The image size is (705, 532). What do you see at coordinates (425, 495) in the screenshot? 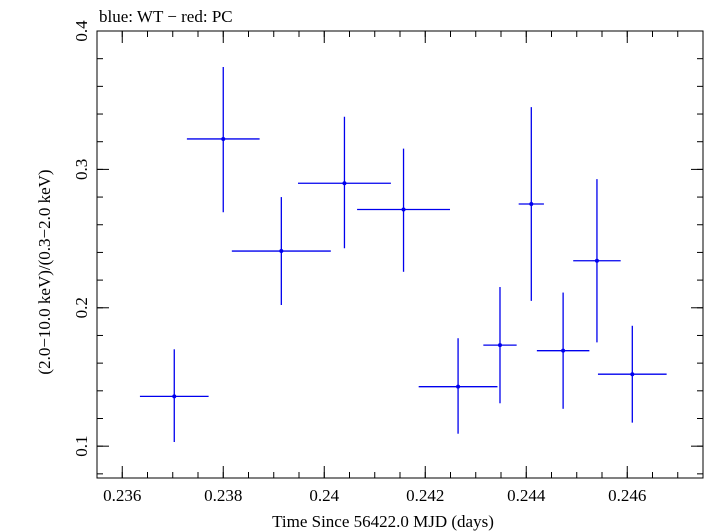
I see `x-tick-label: 0.242` at bounding box center [425, 495].